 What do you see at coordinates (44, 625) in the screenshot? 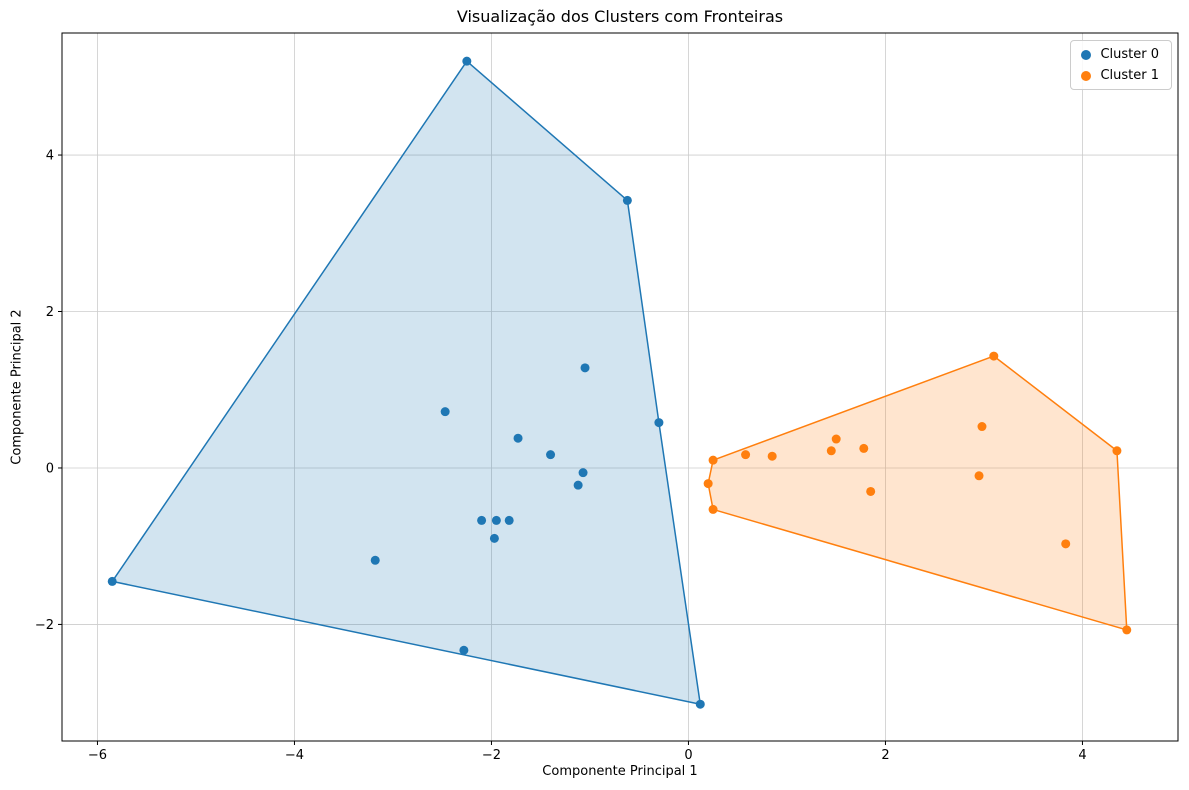
I see `y-tick-label: −2` at bounding box center [44, 625].